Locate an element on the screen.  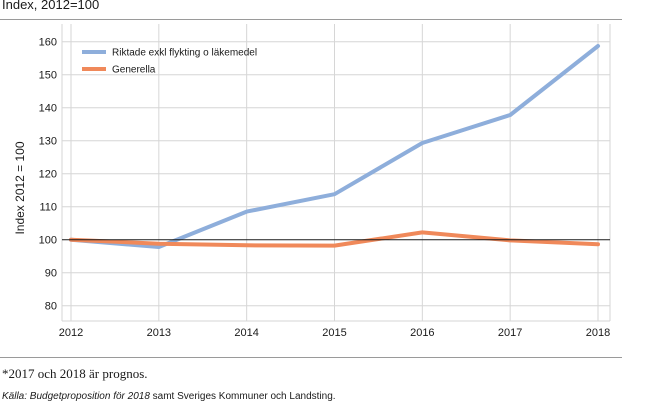
x-tick-label-2014: 2014 is located at coordinates (246, 333).